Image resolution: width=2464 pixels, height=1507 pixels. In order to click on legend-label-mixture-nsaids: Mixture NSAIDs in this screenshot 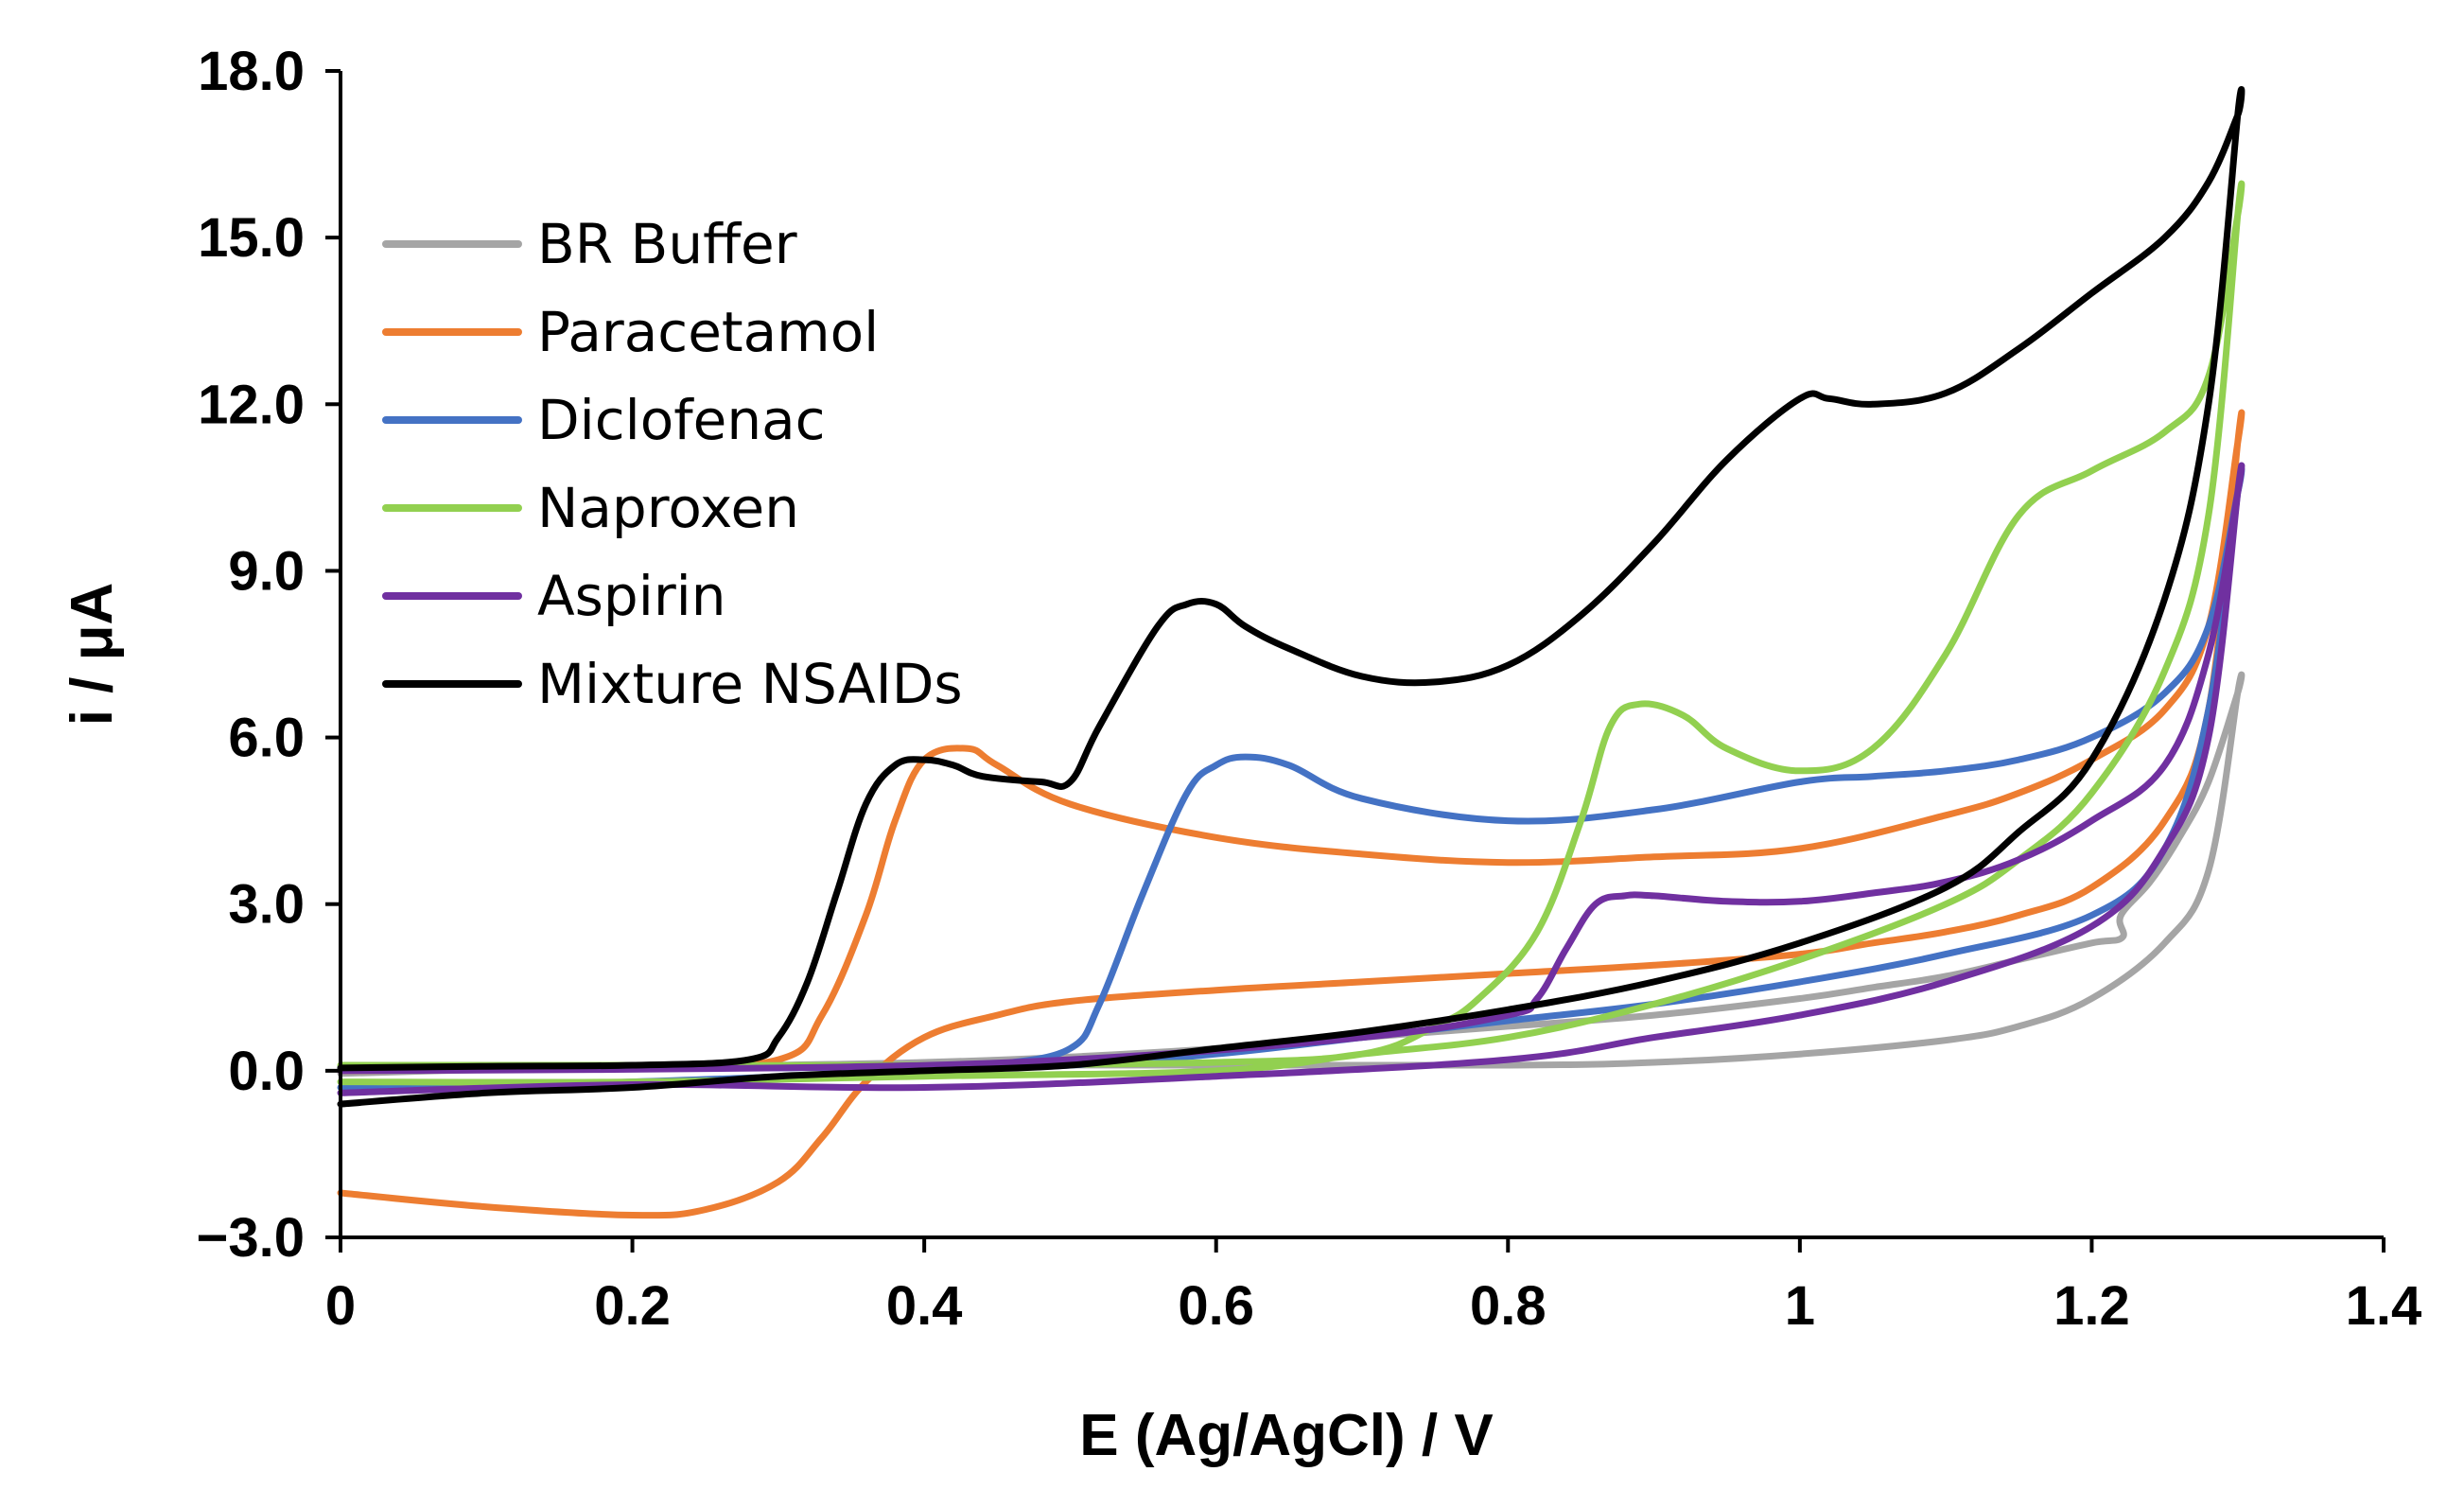, I will do `click(750, 684)`.